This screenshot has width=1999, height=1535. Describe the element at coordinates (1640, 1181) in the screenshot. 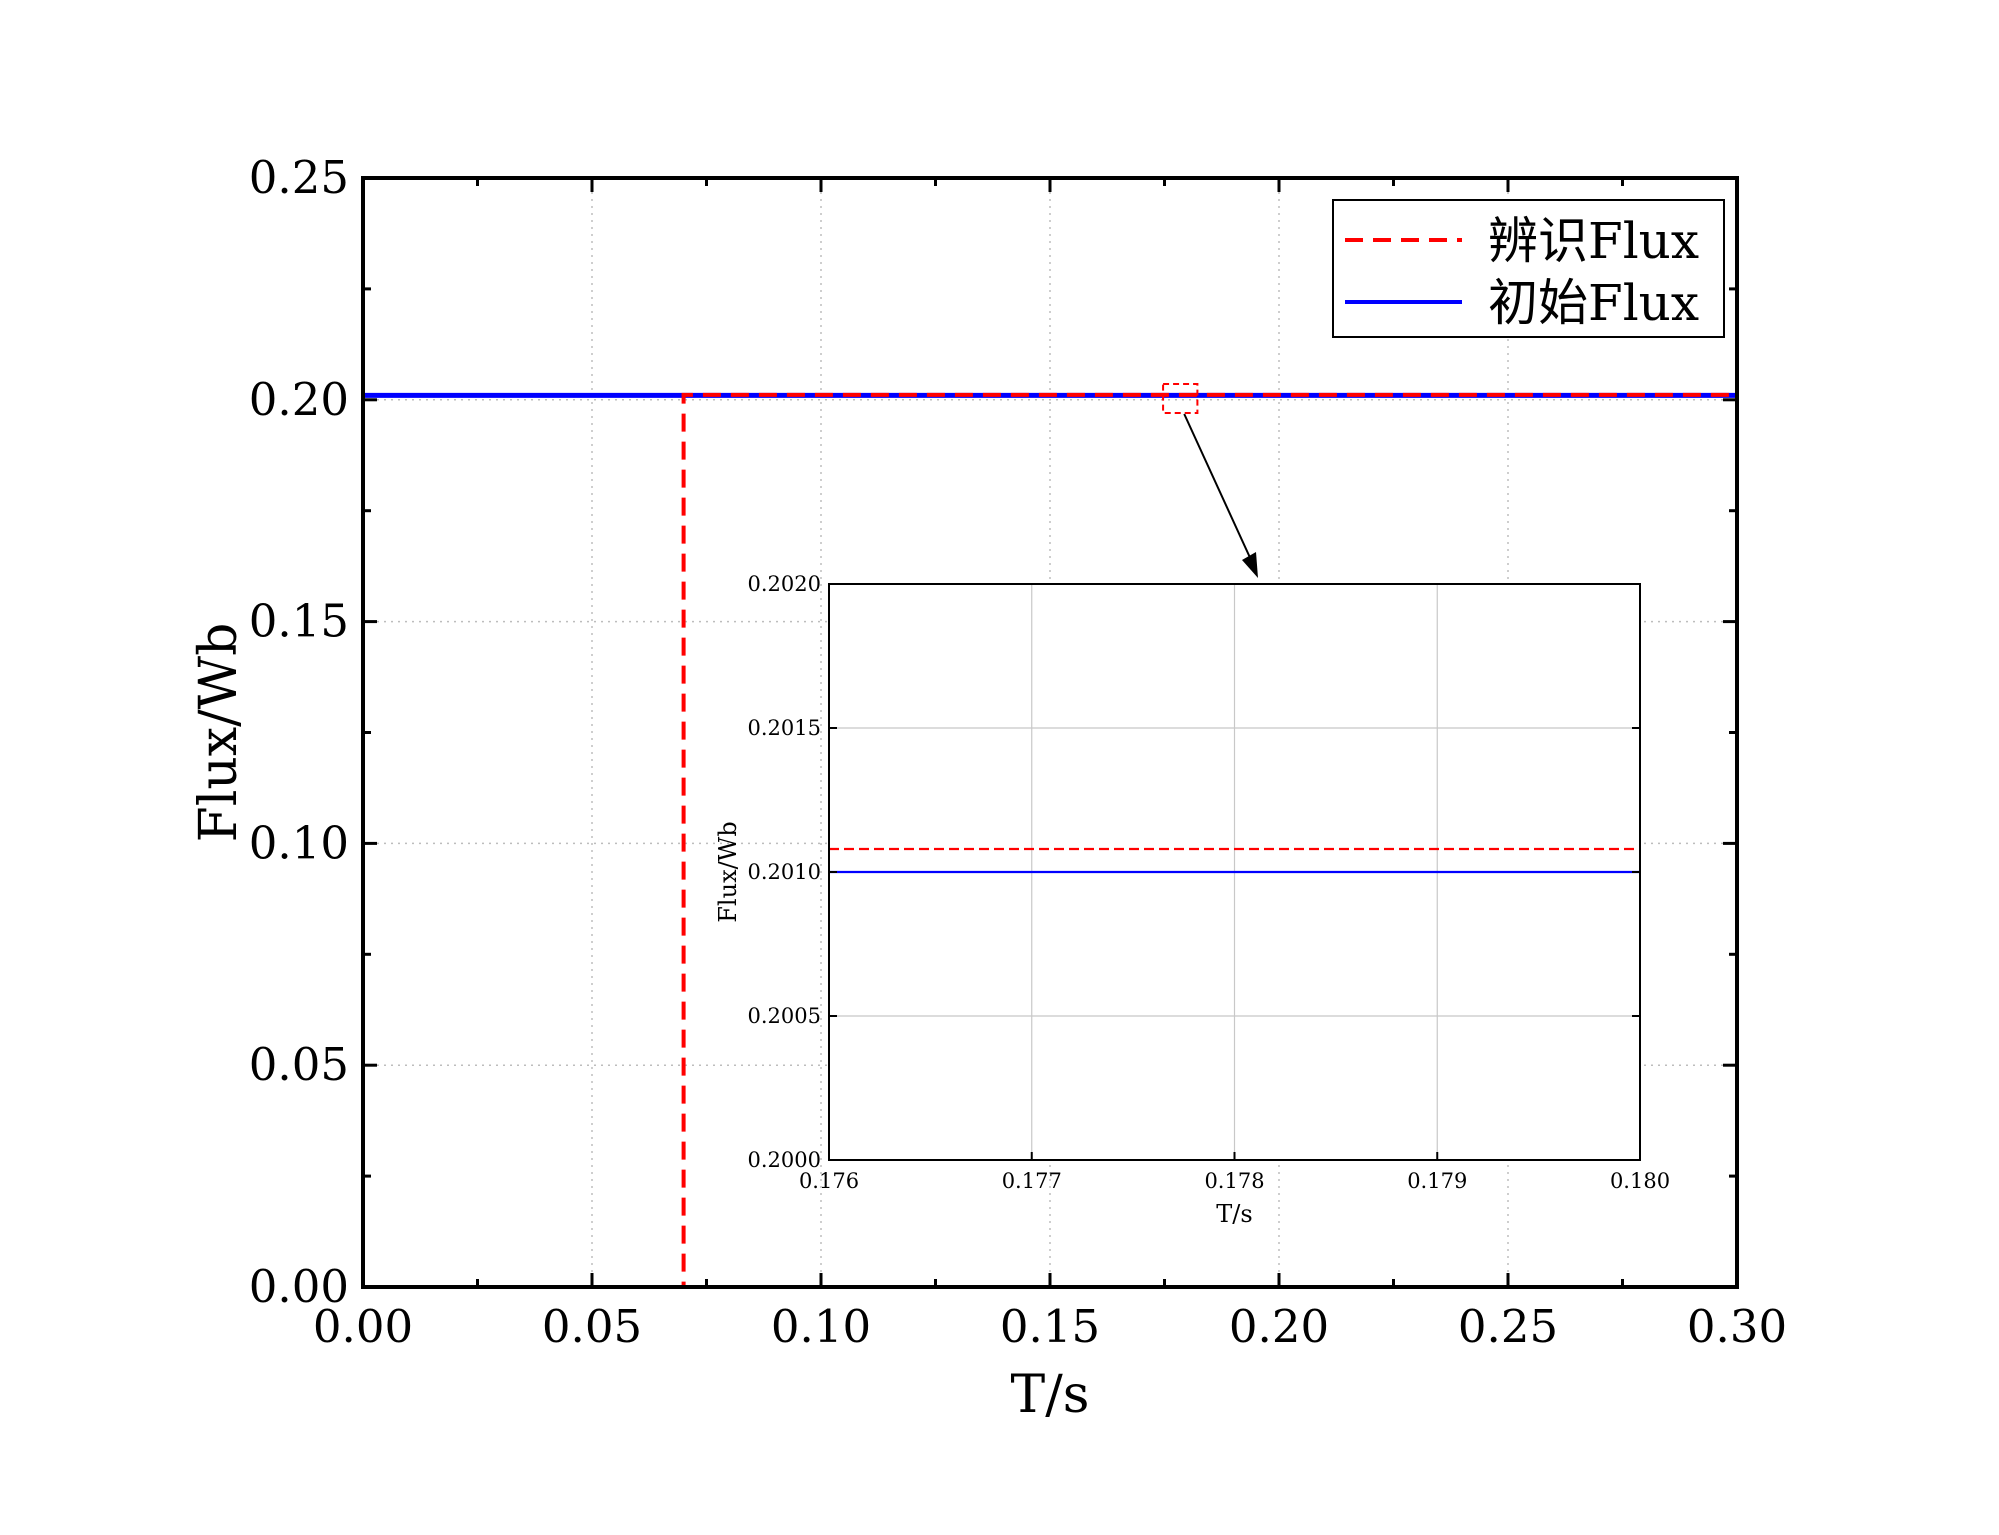

I see `inset-x-tick-label: 0.180` at that location.